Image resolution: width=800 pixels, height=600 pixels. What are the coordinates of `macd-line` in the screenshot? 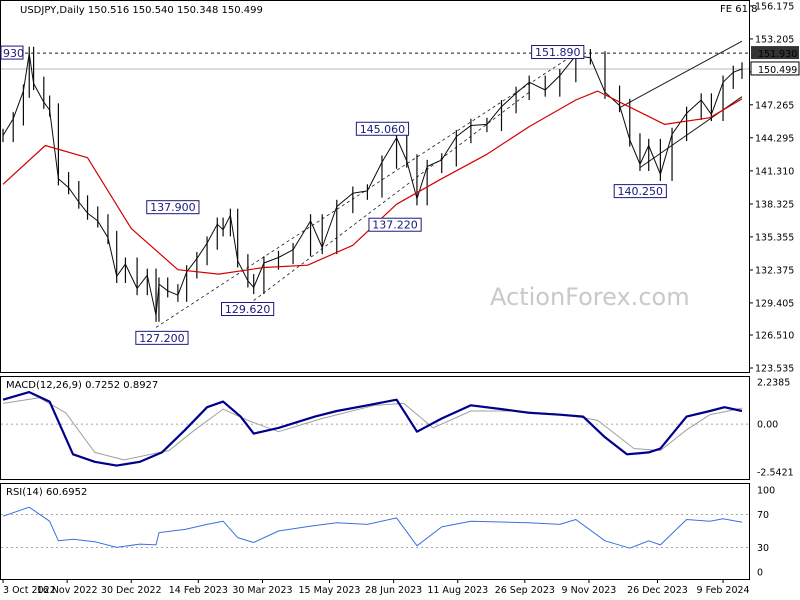 It's located at (372, 429).